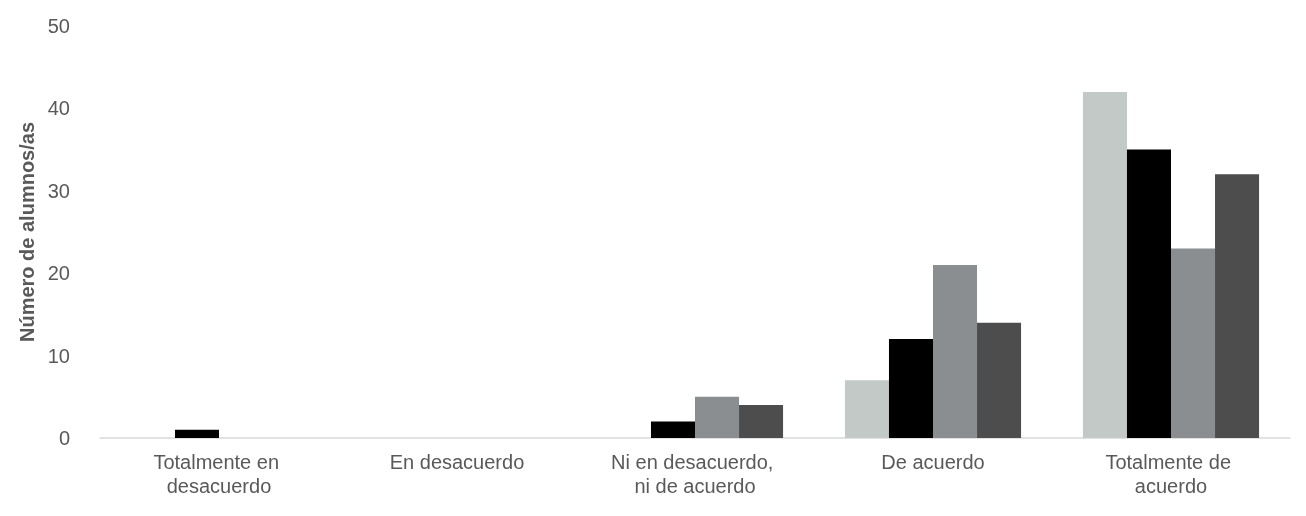 The image size is (1306, 516). I want to click on x-tick-label: Totalmente en desacuerdo, so click(219, 474).